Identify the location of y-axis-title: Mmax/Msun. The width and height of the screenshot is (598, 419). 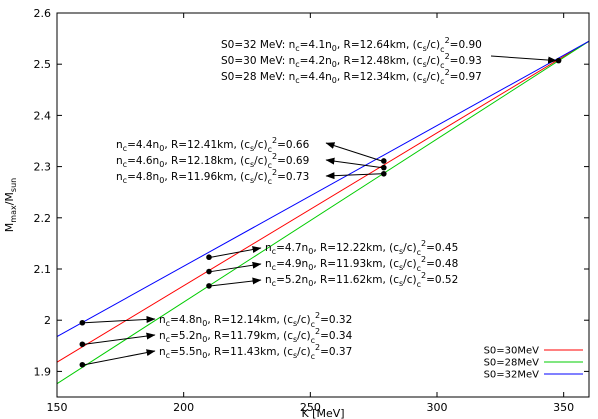
(10, 205).